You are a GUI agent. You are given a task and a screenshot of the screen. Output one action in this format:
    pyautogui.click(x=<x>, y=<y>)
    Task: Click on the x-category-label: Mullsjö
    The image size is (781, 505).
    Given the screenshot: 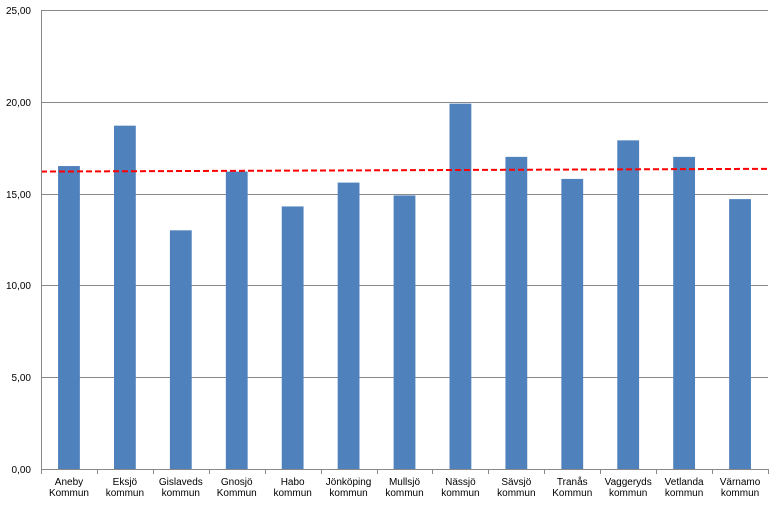 What is the action you would take?
    pyautogui.click(x=405, y=482)
    